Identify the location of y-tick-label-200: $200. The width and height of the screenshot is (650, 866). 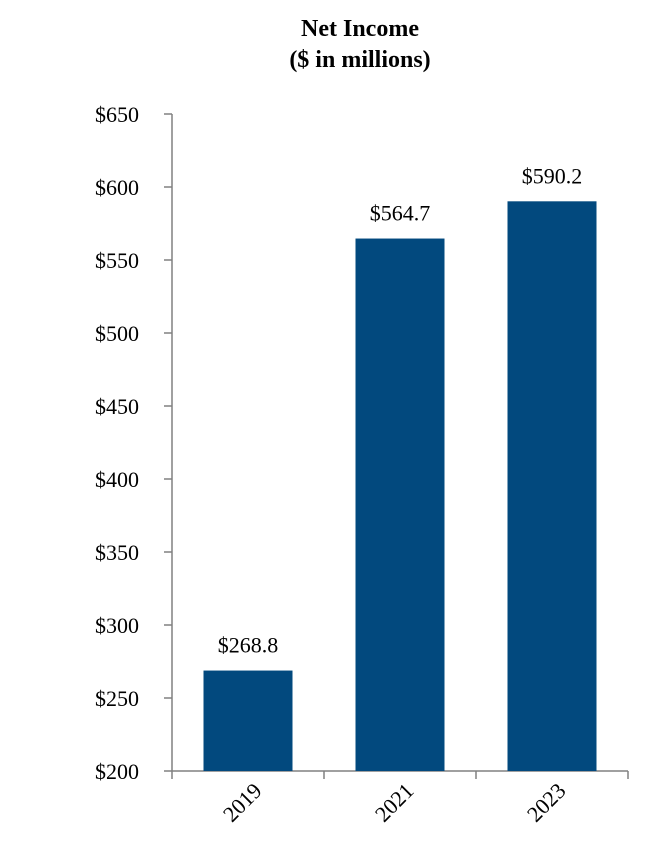
(117, 771).